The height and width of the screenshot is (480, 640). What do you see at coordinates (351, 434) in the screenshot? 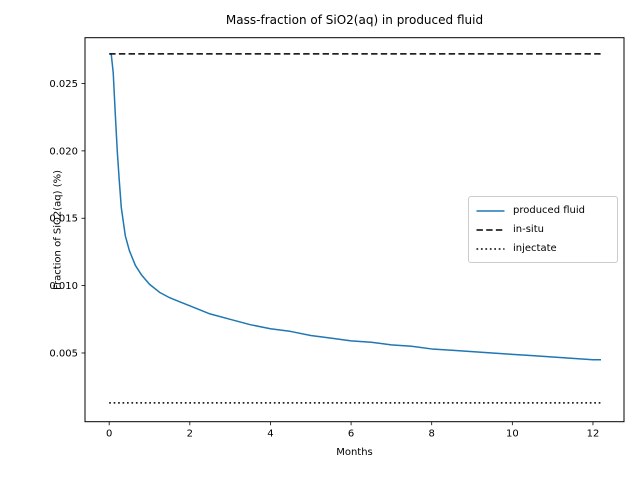
I see `x-tick-label: 6` at bounding box center [351, 434].